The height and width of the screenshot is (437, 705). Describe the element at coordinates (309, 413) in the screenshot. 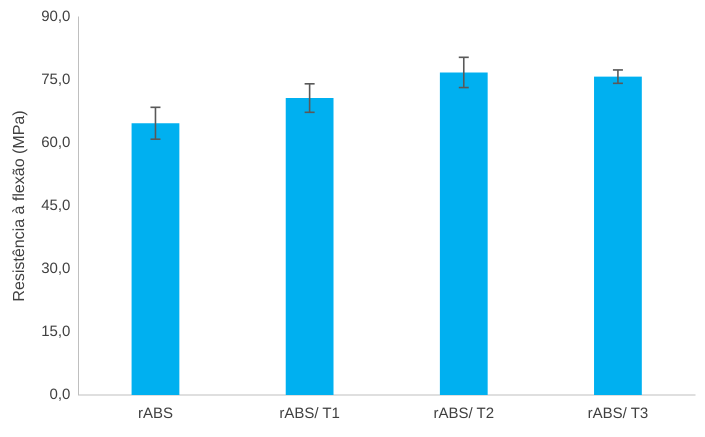

I see `x-tick-label: rABS/ T1` at that location.